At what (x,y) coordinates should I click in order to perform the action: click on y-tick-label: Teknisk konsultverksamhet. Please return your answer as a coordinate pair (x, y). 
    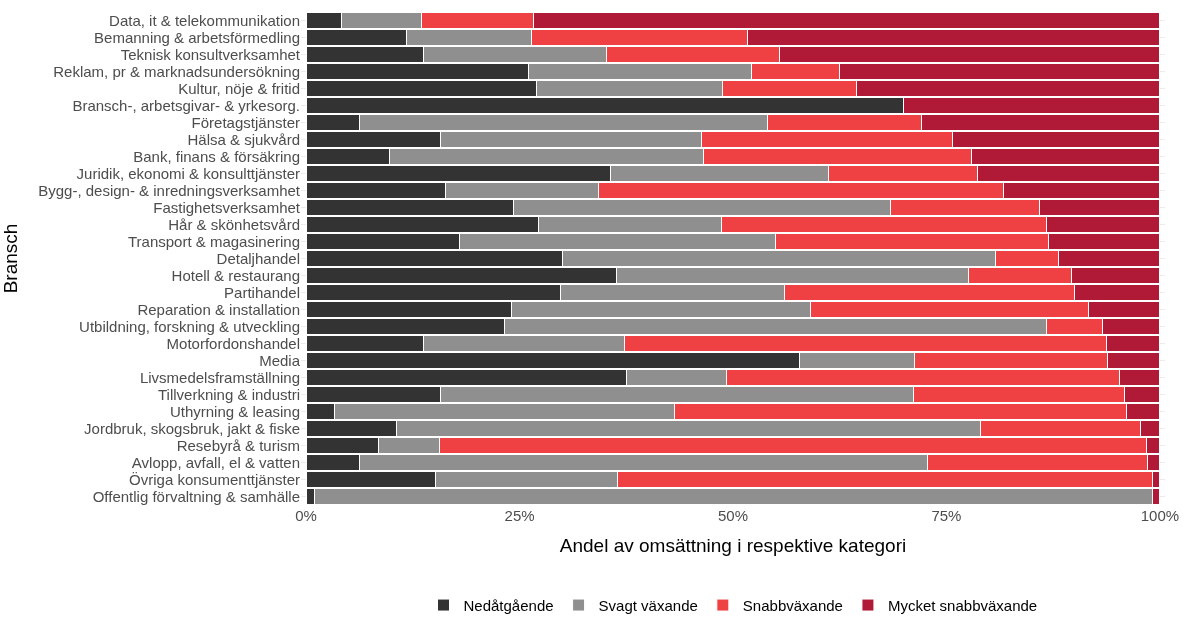
    Looking at the image, I should click on (210, 54).